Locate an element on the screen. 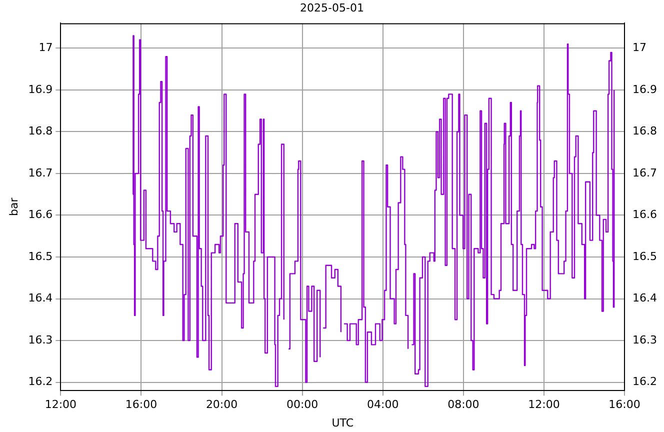 This screenshot has width=664, height=432. y2-tick-label: 16.4 is located at coordinates (645, 298).